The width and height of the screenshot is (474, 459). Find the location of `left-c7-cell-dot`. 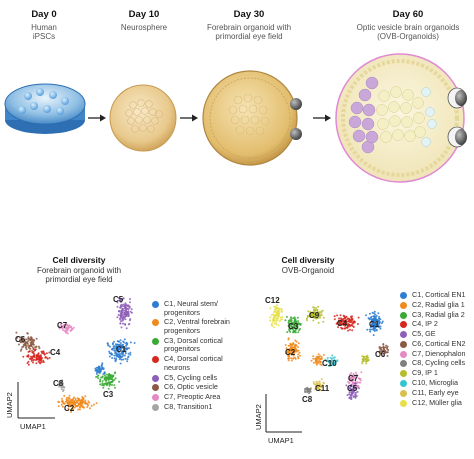

left-c7-cell-dot is located at coordinates (67, 333).